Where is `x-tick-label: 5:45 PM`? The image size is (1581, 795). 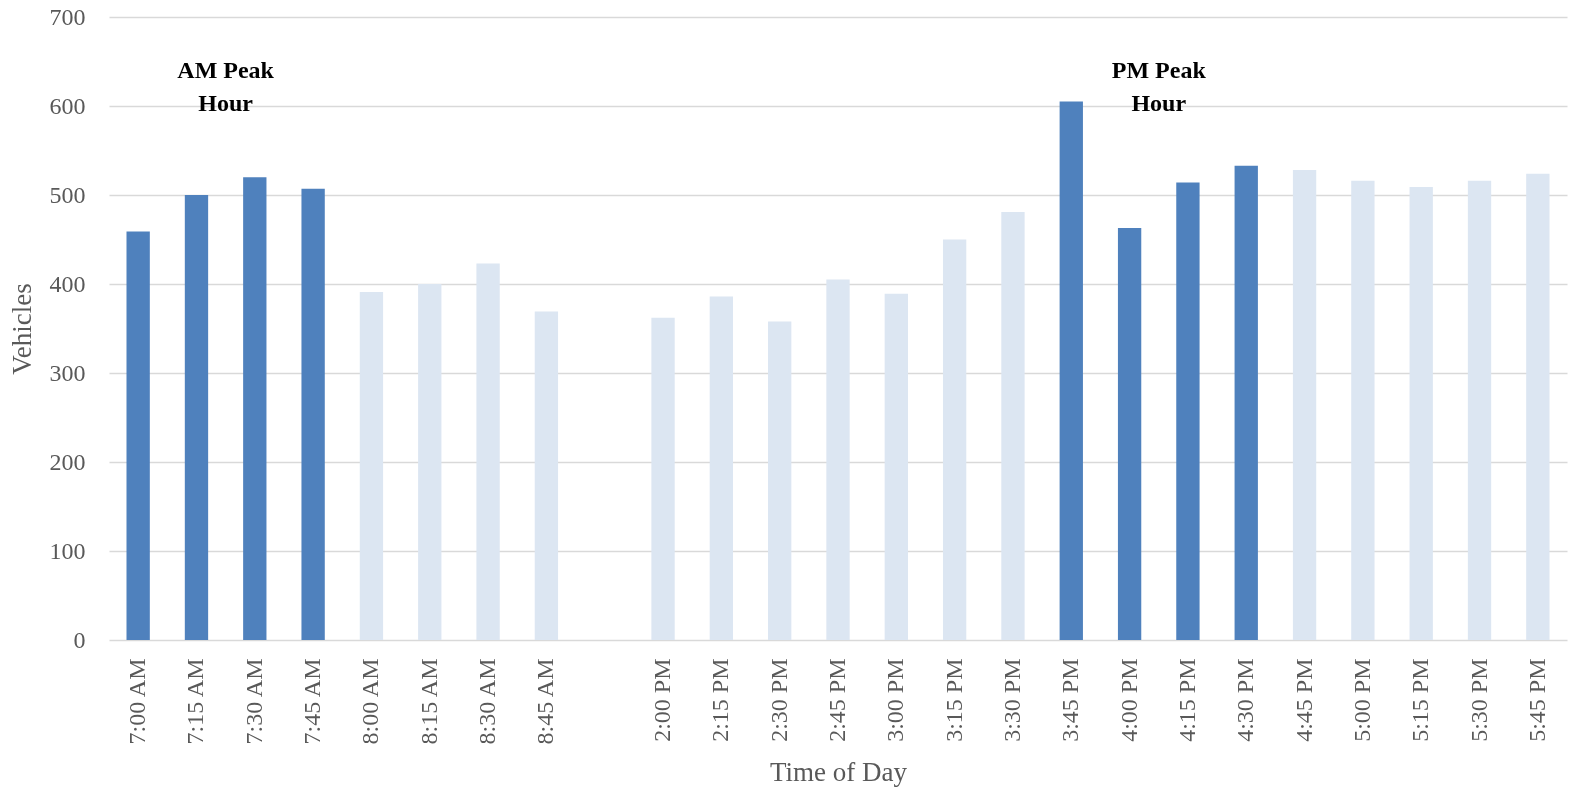
x-tick-label: 5:45 PM is located at coordinates (1536, 700).